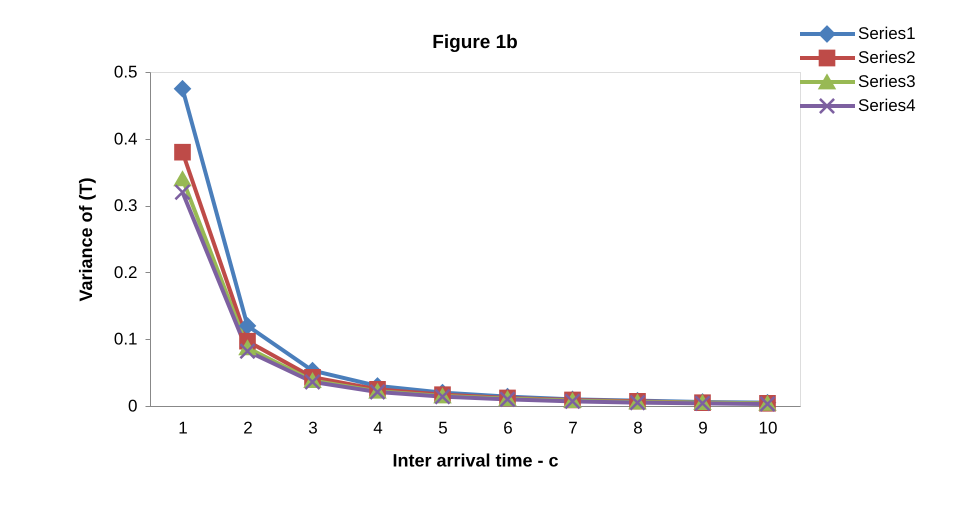 This screenshot has height=511, width=958. I want to click on x-tick-label: 6, so click(508, 428).